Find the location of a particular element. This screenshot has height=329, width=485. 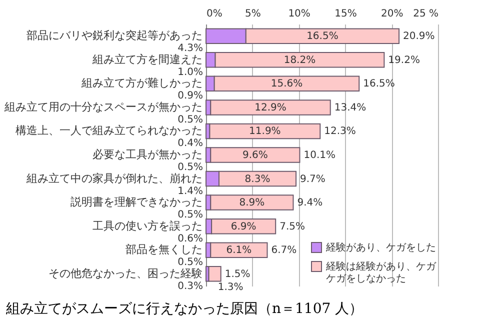

total-label: 1.5% is located at coordinates (237, 274).